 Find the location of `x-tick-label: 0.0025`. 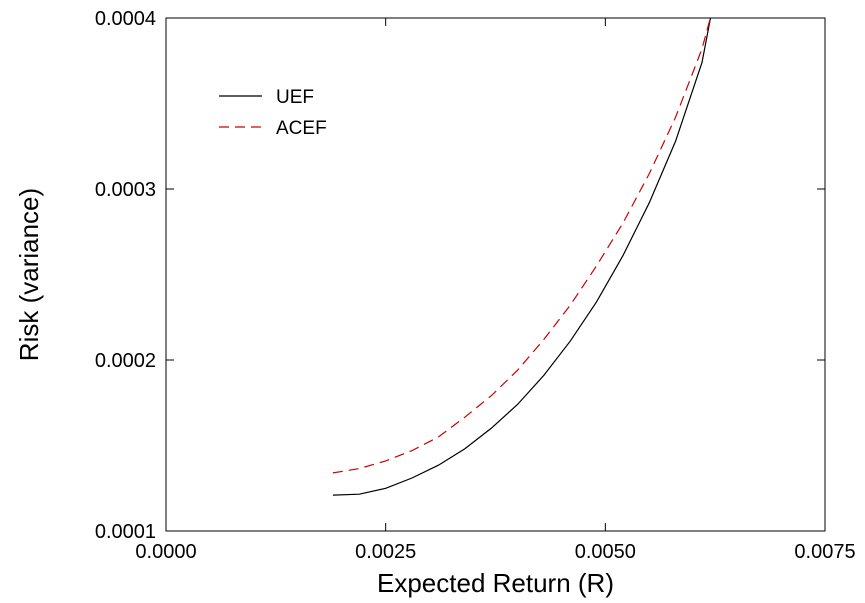

x-tick-label: 0.0025 is located at coordinates (385, 552).